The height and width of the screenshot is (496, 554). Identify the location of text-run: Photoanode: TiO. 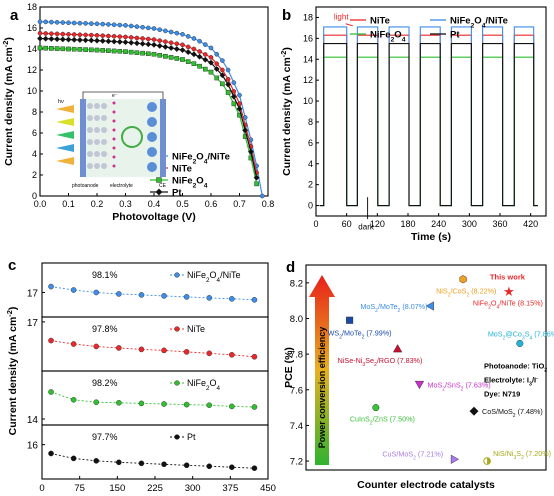
(514, 365).